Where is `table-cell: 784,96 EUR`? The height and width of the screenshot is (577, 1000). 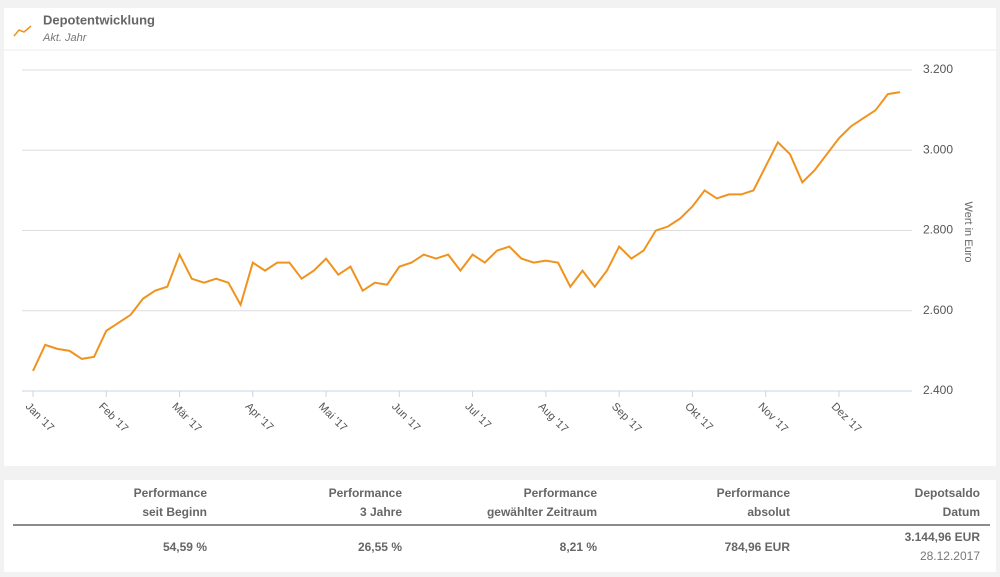
table-cell: 784,96 EUR is located at coordinates (758, 547).